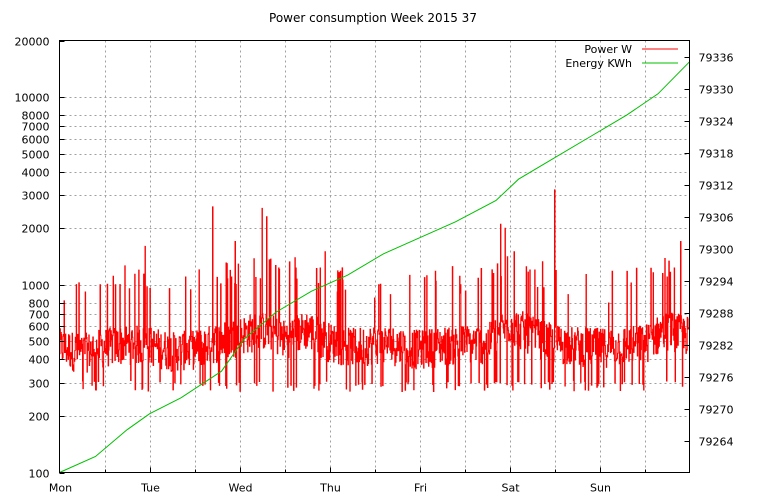 This screenshot has width=768, height=500. What do you see at coordinates (330, 488) in the screenshot?
I see `x-tick-label: Thu` at bounding box center [330, 488].